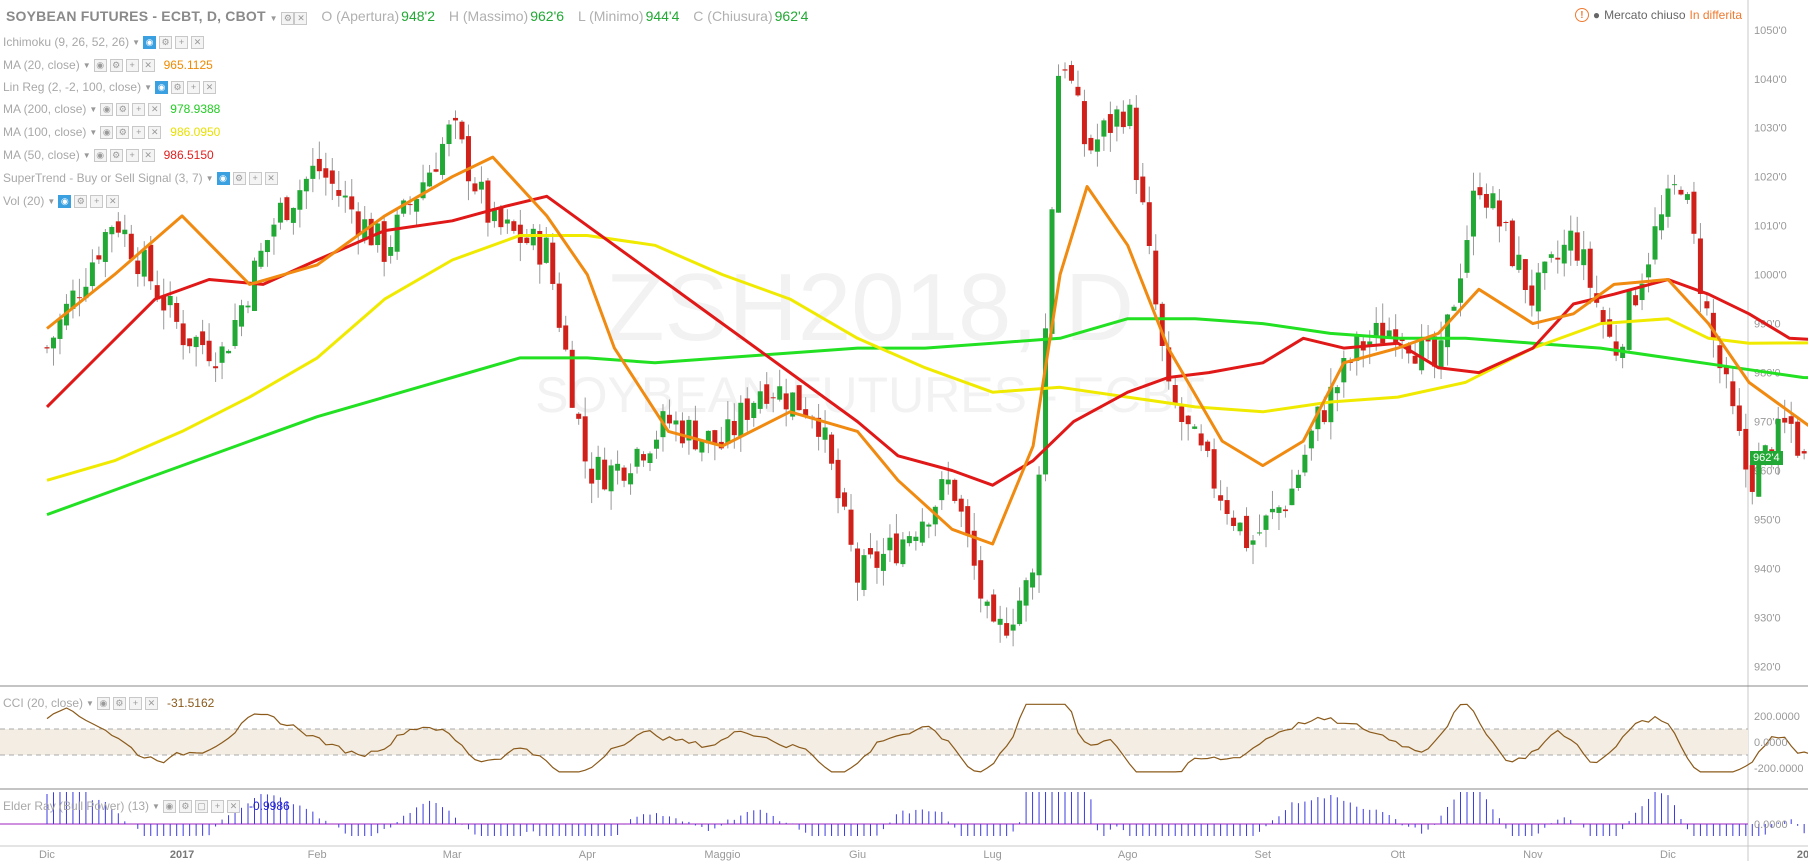  Describe the element at coordinates (24, 201) in the screenshot. I see `indicator-name: Vol (20)` at that location.